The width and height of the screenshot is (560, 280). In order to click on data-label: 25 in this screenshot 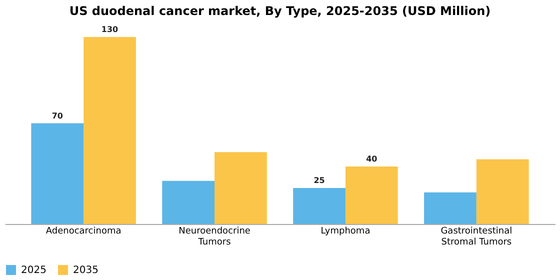, I will do `click(320, 181)`.